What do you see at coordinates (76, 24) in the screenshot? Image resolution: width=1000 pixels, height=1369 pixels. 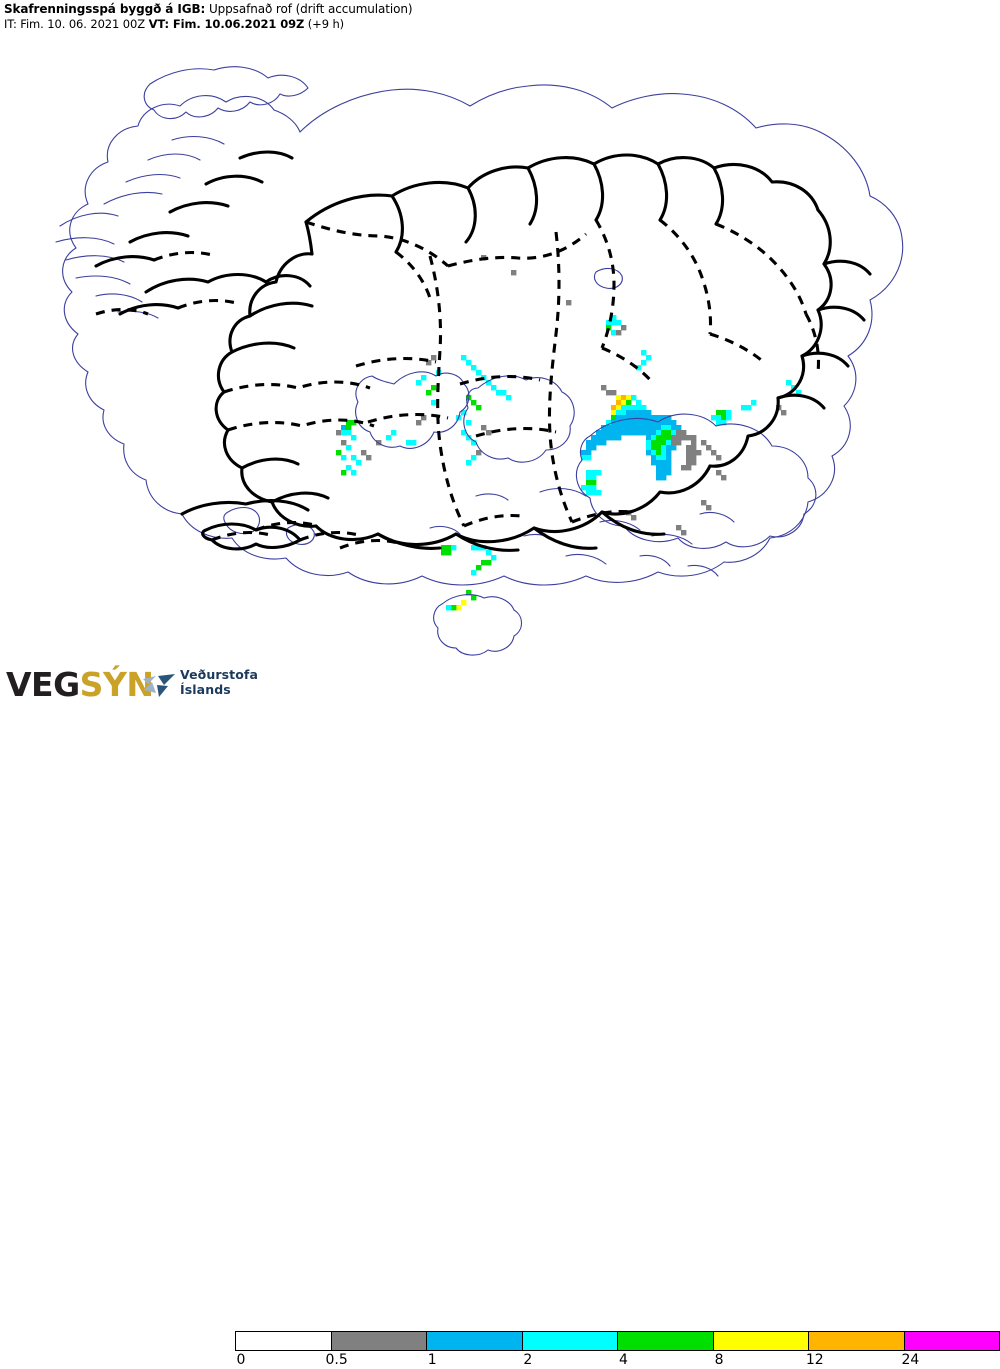 I see `issue-time: IT: Fim. 10. 06. 2021 00Z` at bounding box center [76, 24].